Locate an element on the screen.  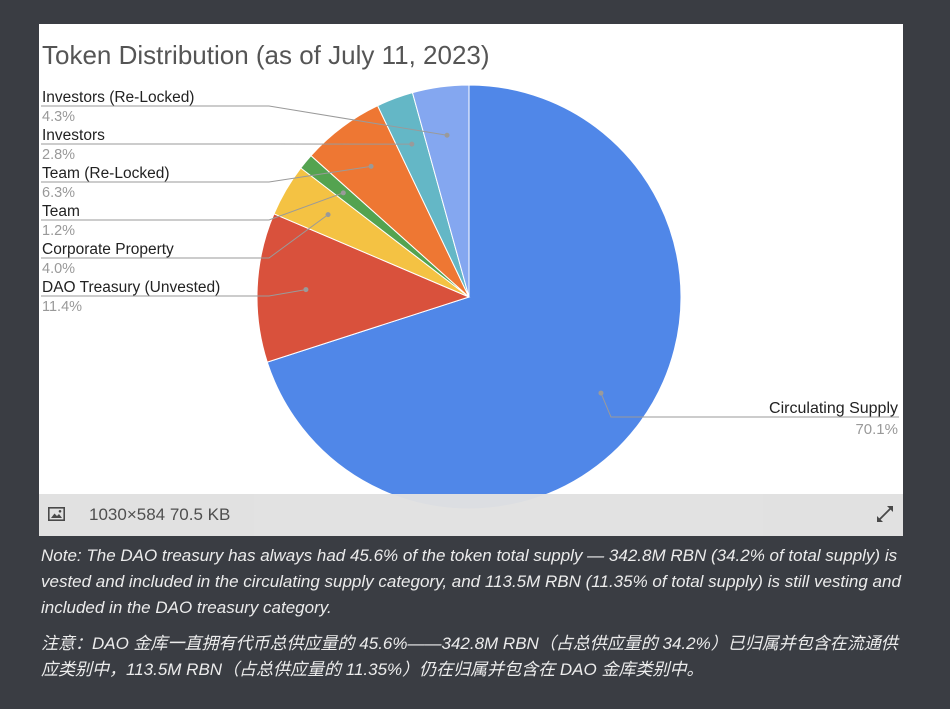
slice-label: Corporate Property is located at coordinates (108, 249).